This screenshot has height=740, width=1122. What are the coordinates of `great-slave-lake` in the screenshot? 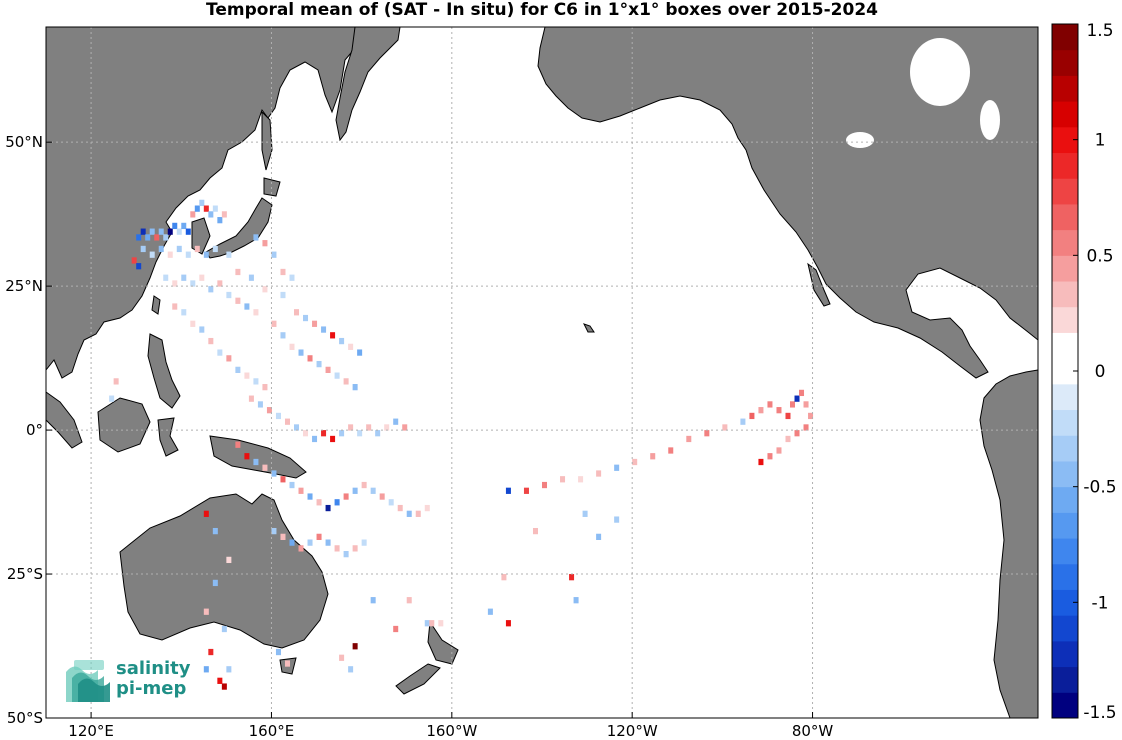 It's located at (860, 140).